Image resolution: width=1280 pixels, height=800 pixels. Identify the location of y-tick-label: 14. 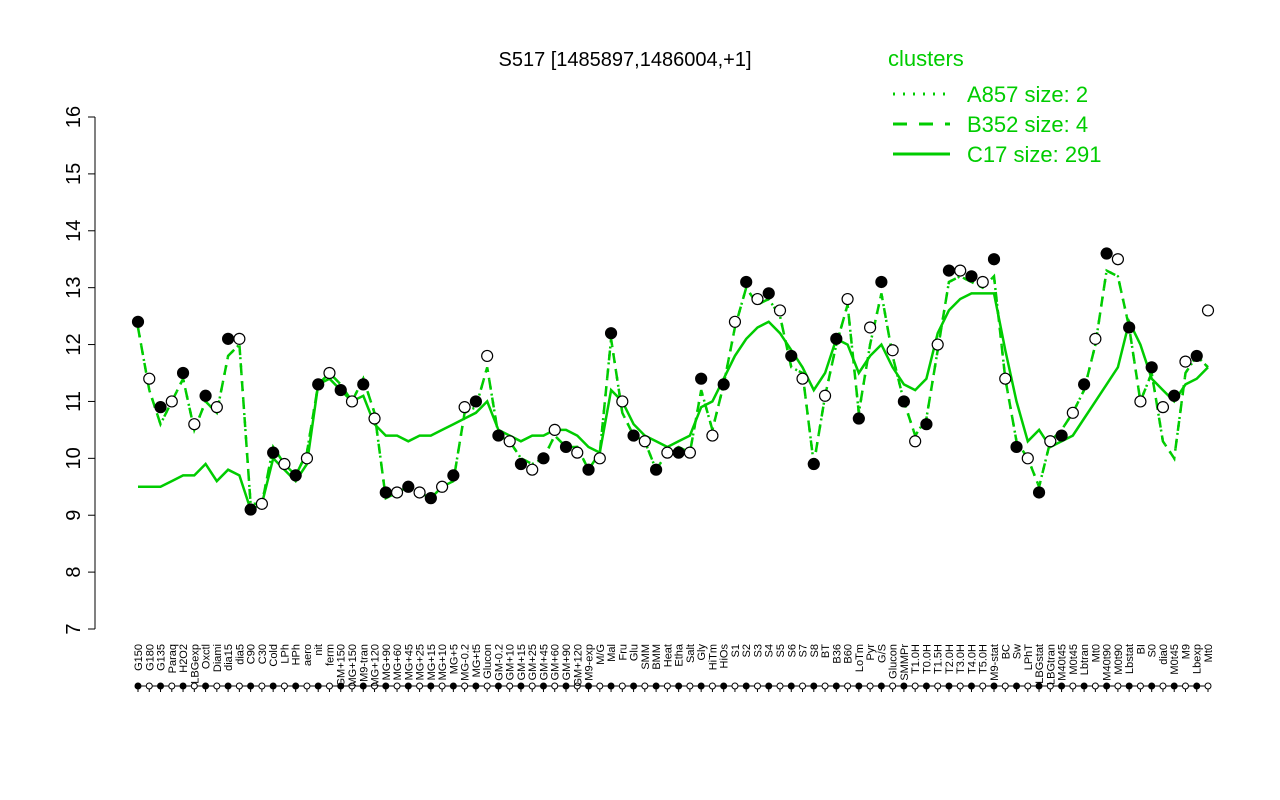
(74, 231).